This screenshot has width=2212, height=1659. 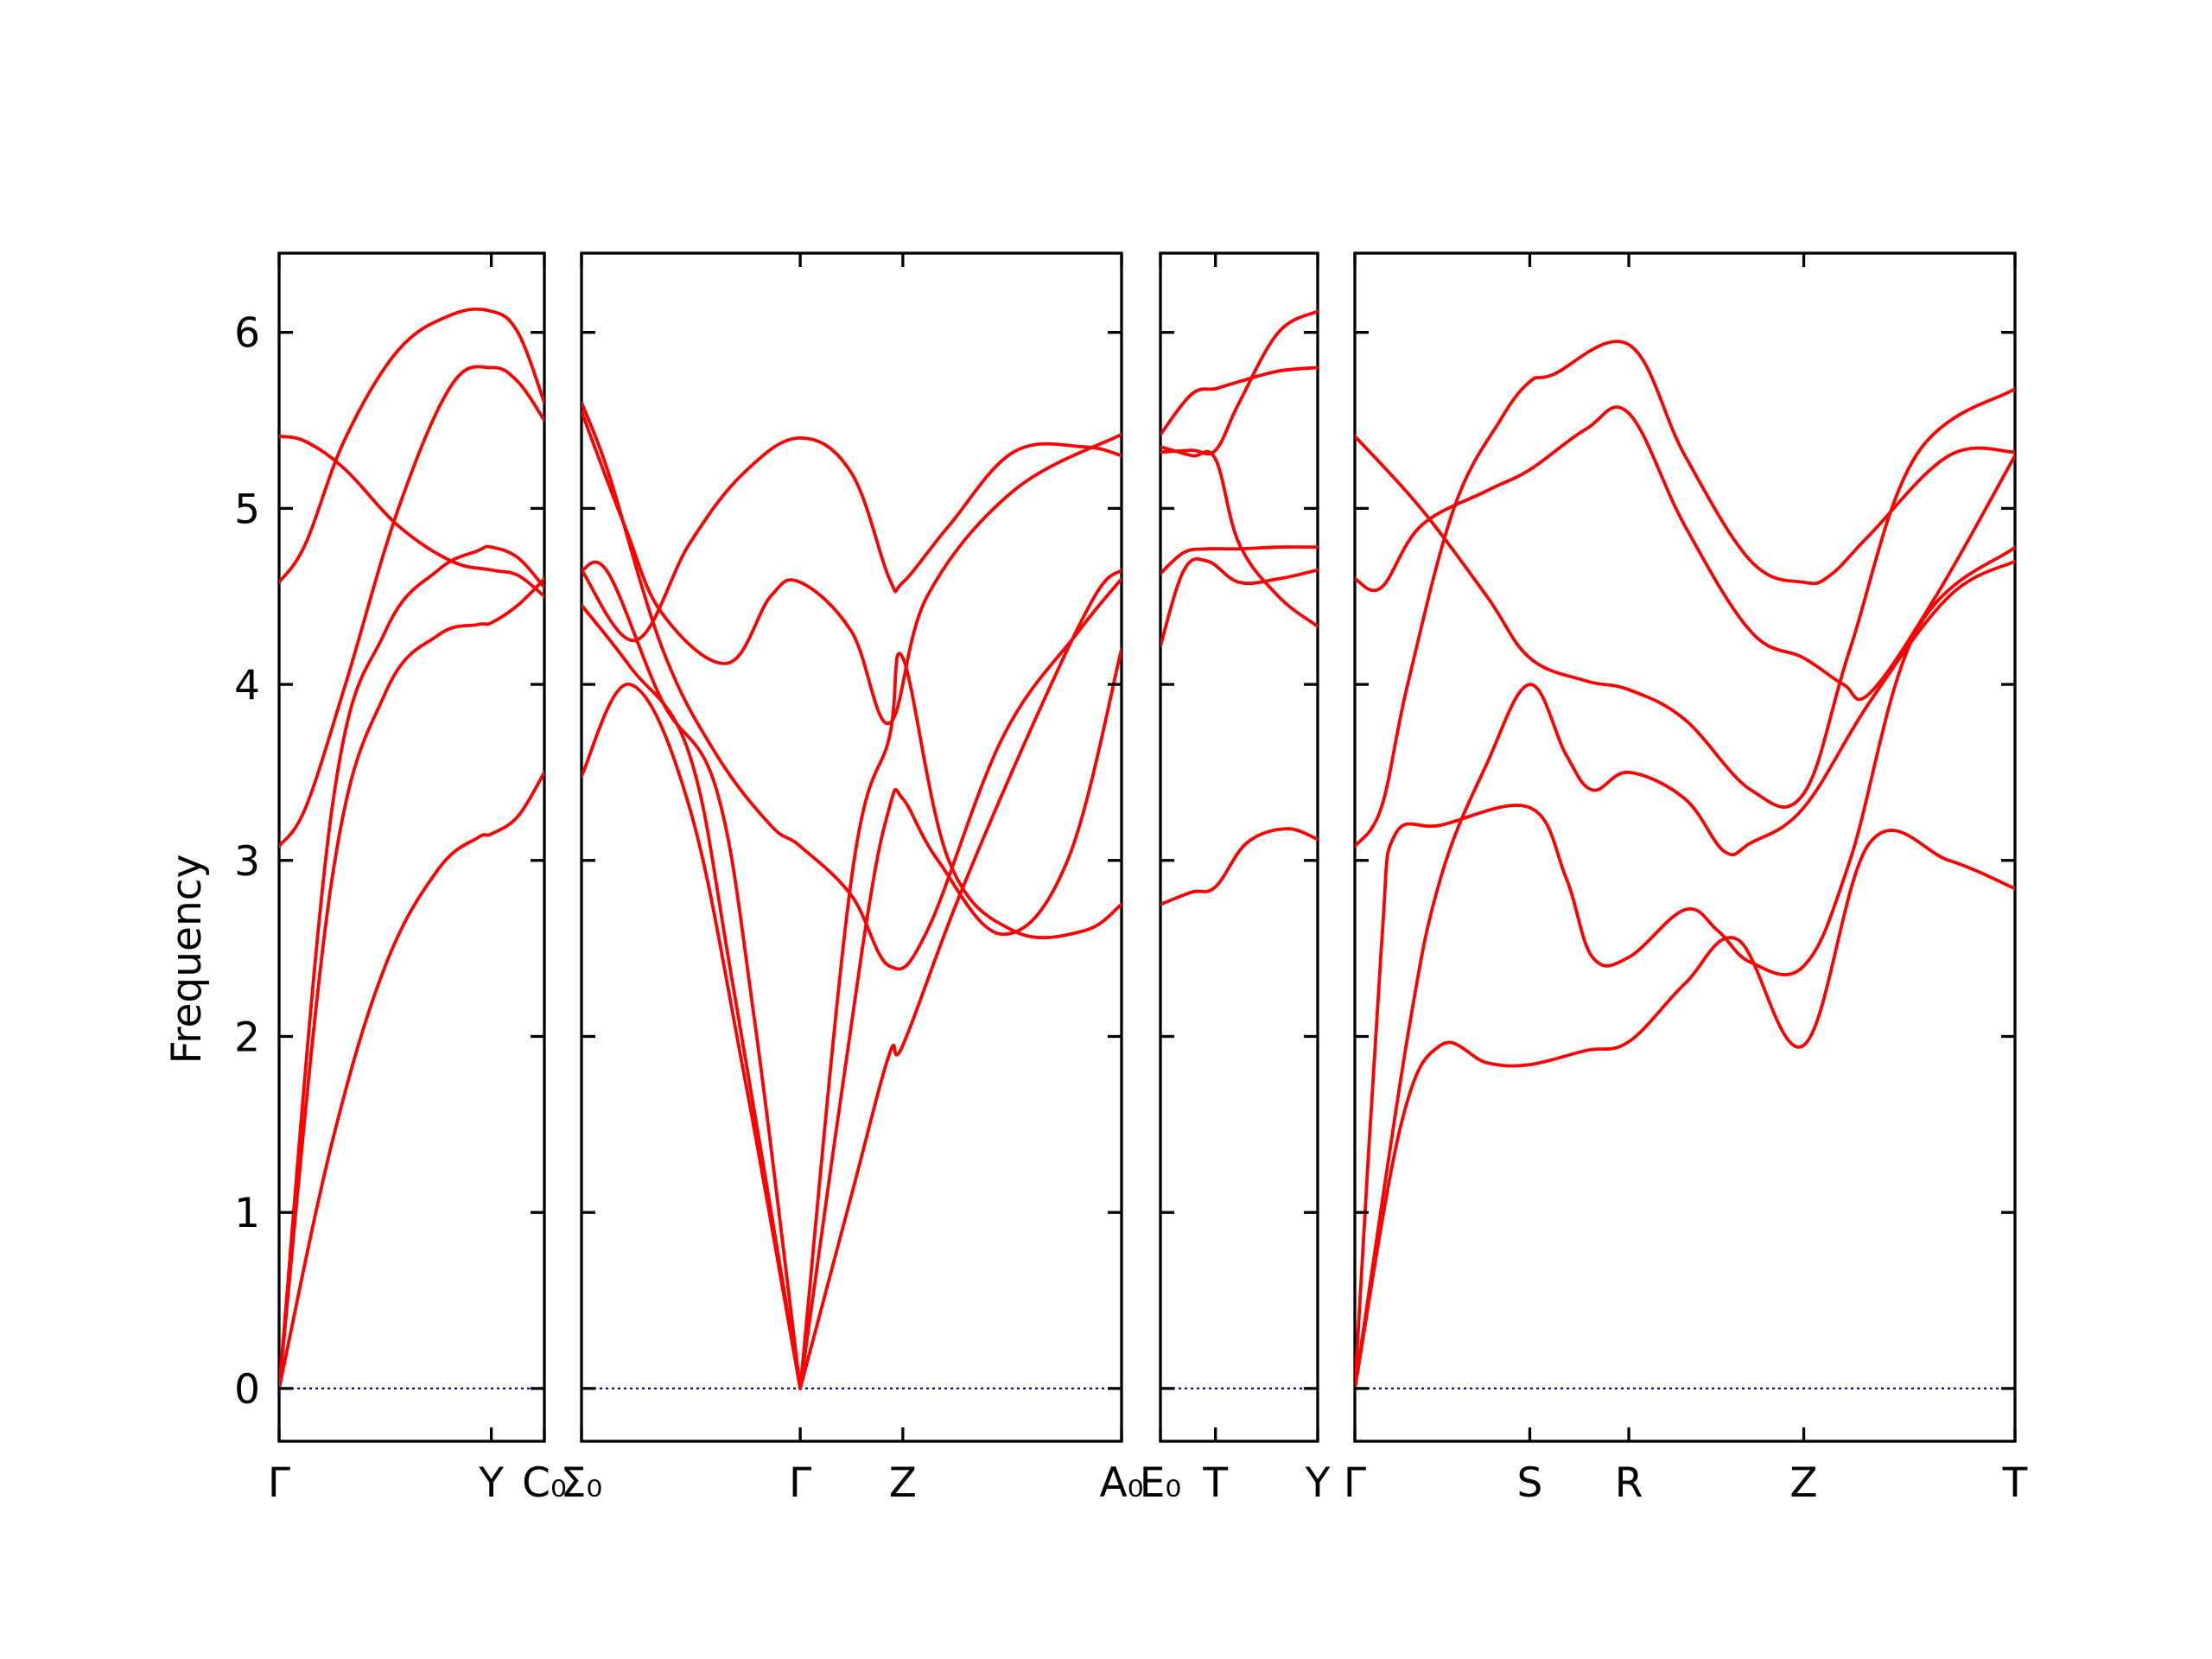 I want to click on x-tick-label: S, so click(x=1530, y=1483).